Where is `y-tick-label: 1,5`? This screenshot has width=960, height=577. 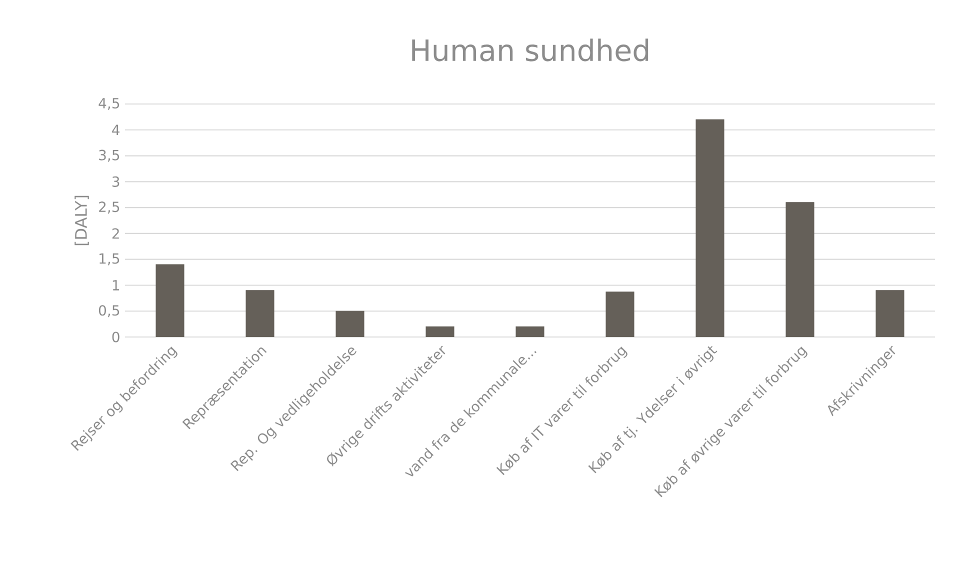
y-tick-label: 1,5 is located at coordinates (110, 259).